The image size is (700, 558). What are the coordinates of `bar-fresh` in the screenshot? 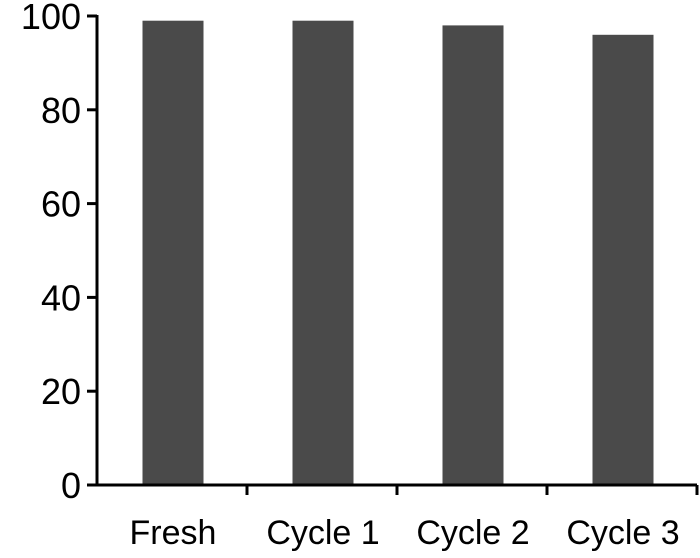 It's located at (173, 252).